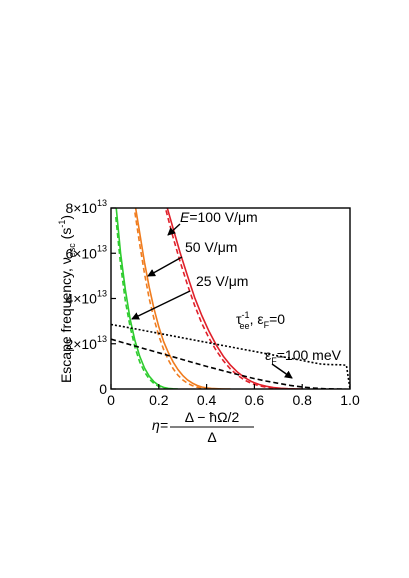 The width and height of the screenshot is (409, 578). I want to click on y-axis-title: Escape frequency, νesc (s-1), so click(67, 299).